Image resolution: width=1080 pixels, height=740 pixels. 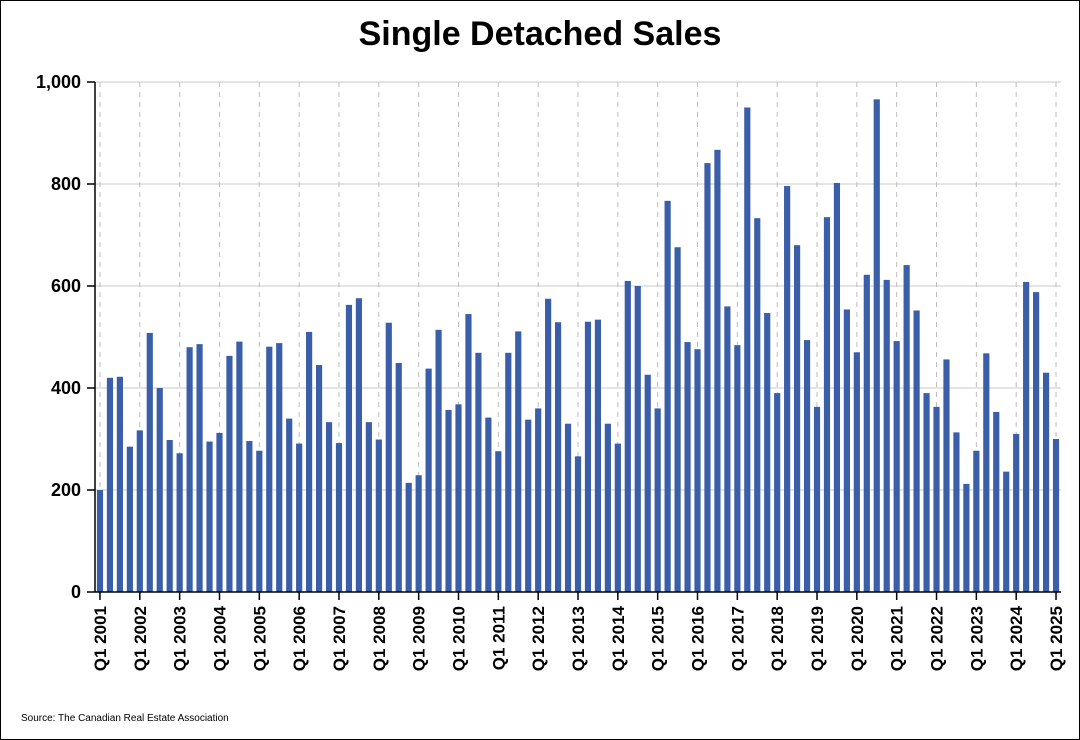 I want to click on x-tick-label: Q1 2006, so click(x=299, y=638).